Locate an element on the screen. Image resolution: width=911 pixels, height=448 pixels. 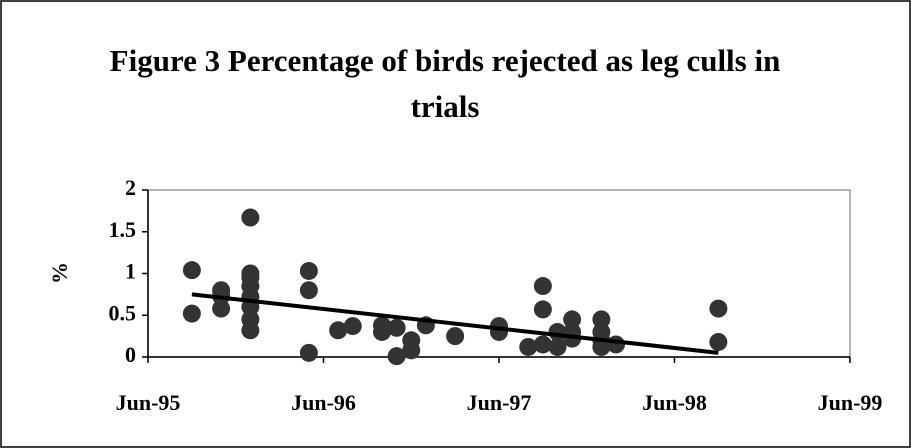
x-tick-label: Jun-97 is located at coordinates (499, 402).